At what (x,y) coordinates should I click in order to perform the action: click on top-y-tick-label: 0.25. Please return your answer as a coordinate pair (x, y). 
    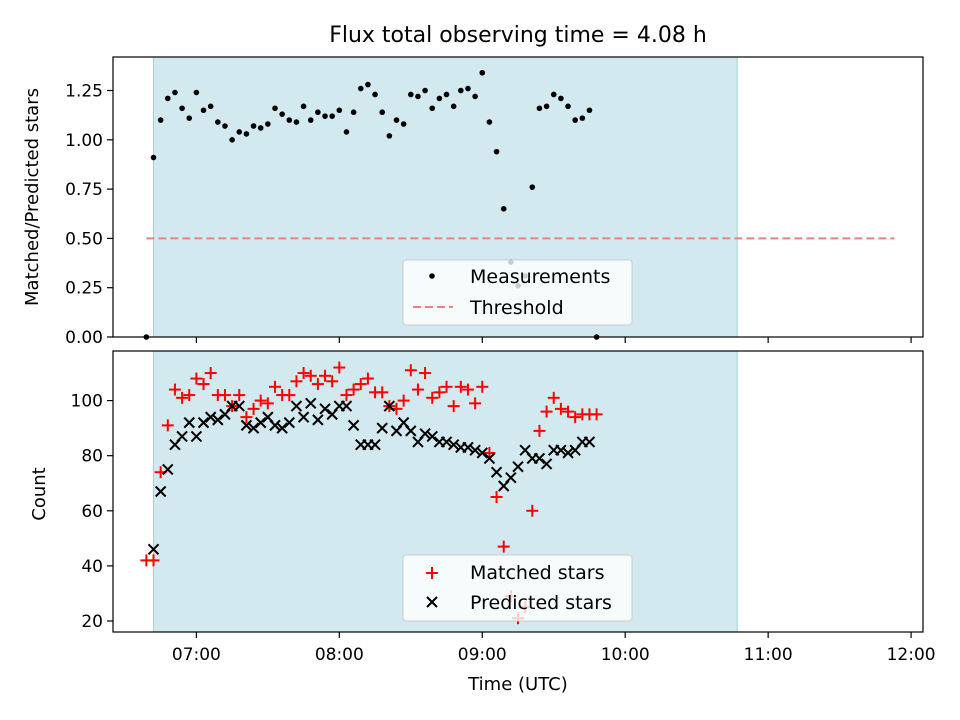
    Looking at the image, I should click on (84, 289).